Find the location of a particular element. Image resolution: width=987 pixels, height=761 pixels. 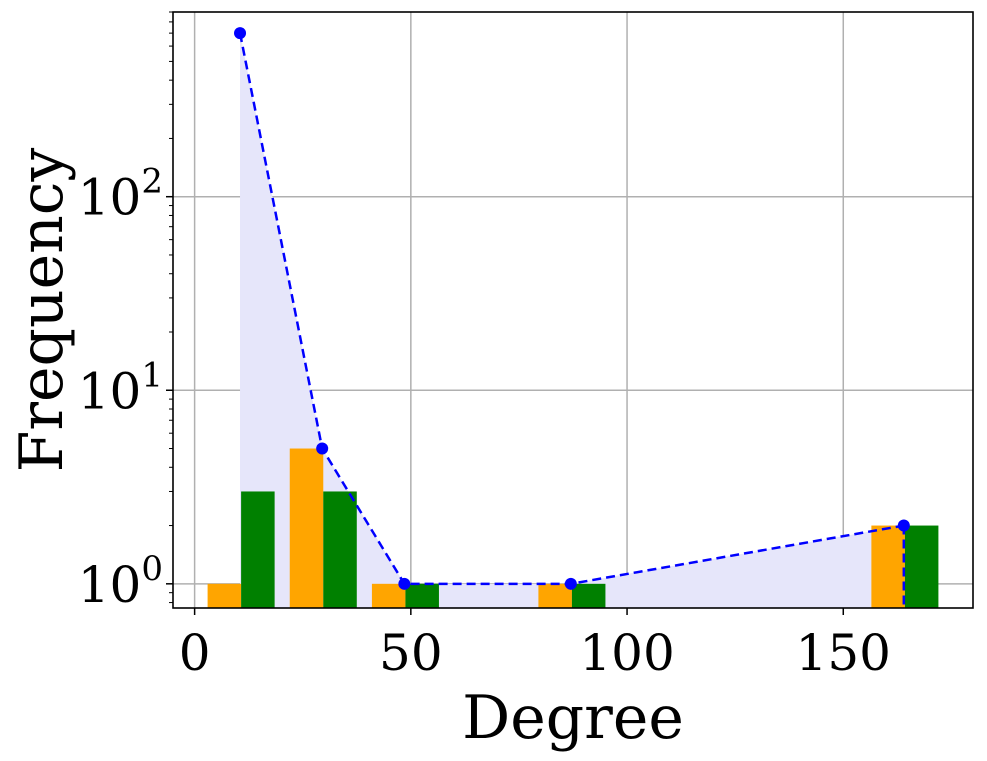

x-tick-label: 50 is located at coordinates (411, 653).